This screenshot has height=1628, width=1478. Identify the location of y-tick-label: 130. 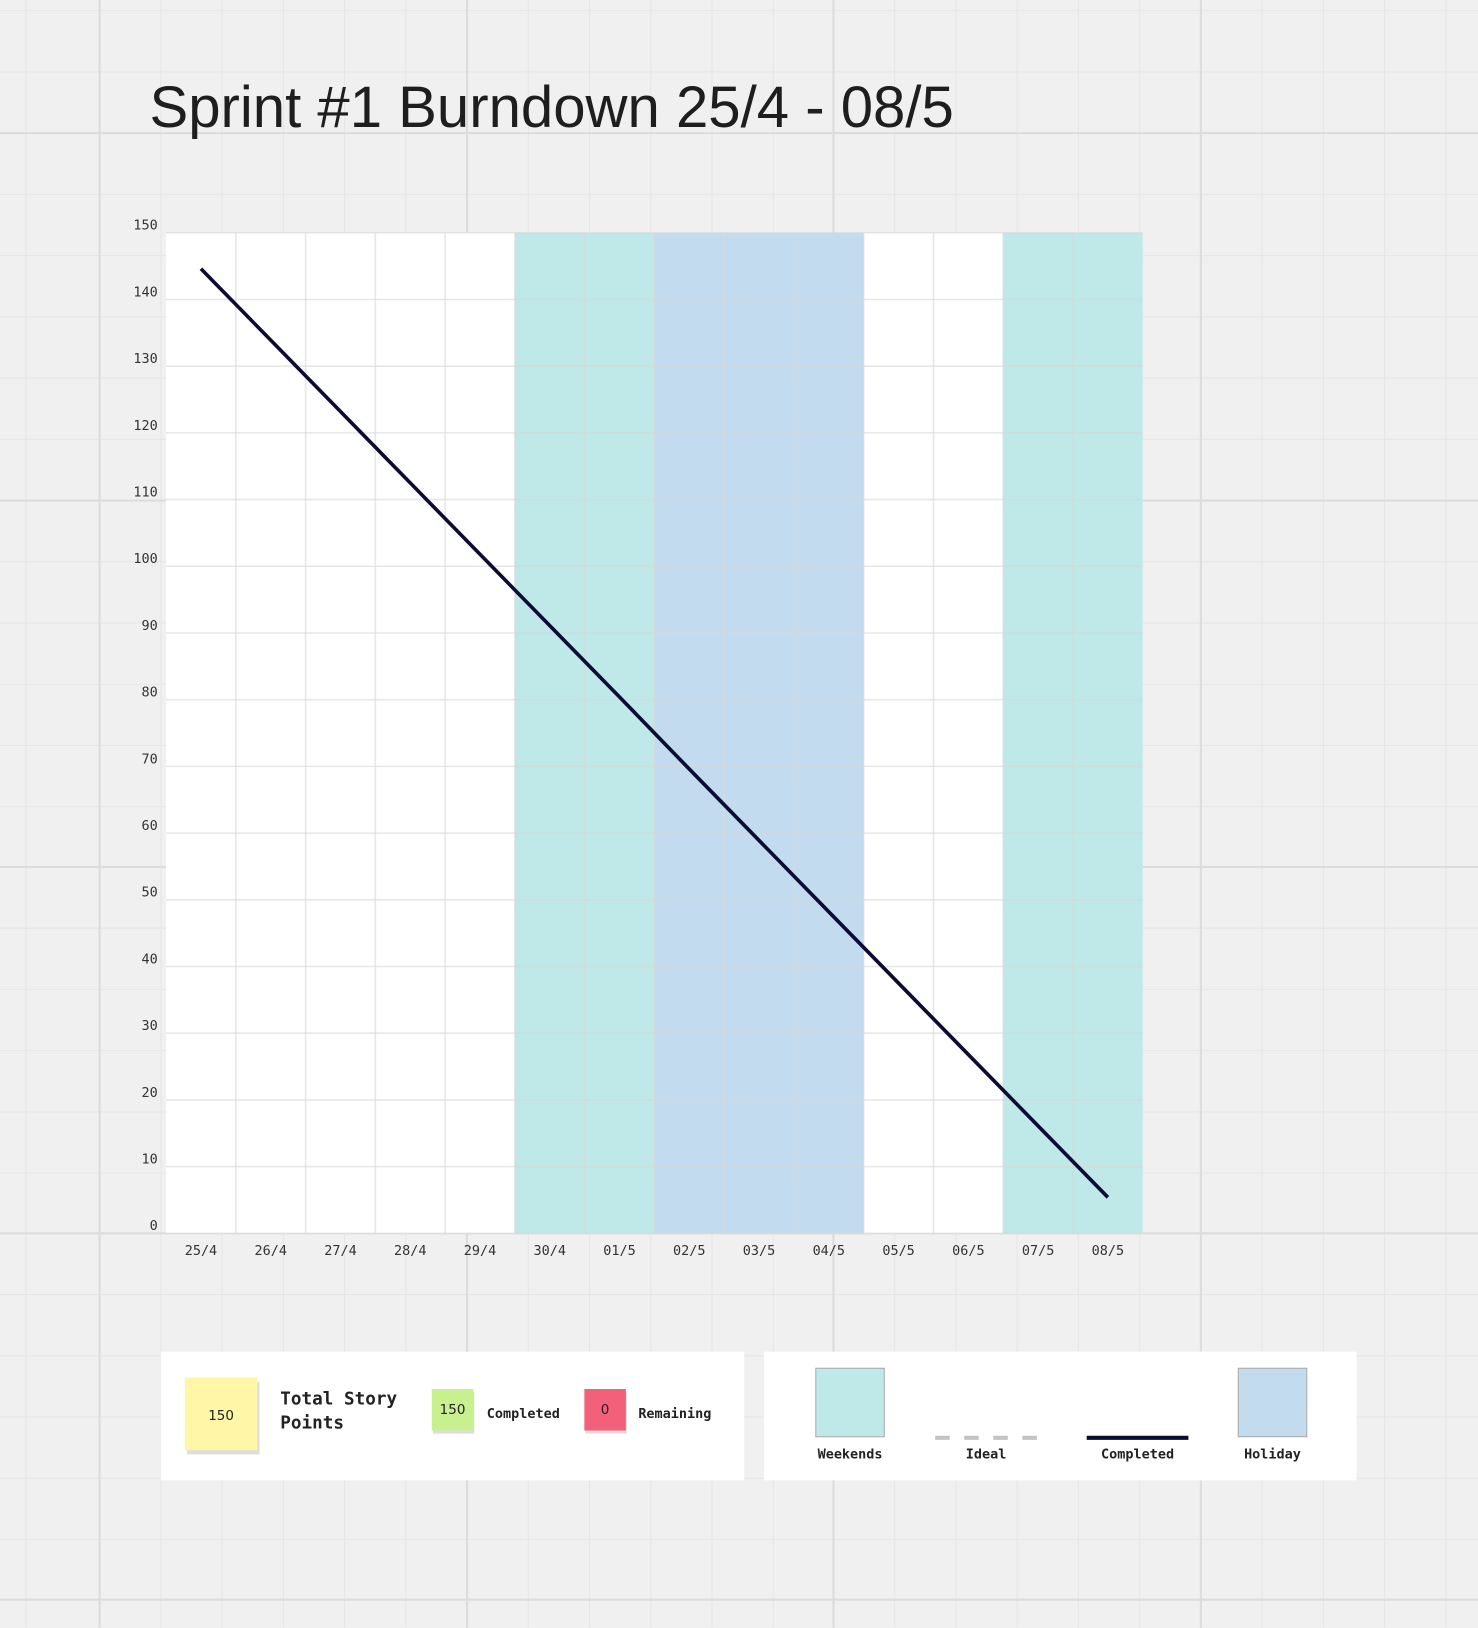
(145, 359).